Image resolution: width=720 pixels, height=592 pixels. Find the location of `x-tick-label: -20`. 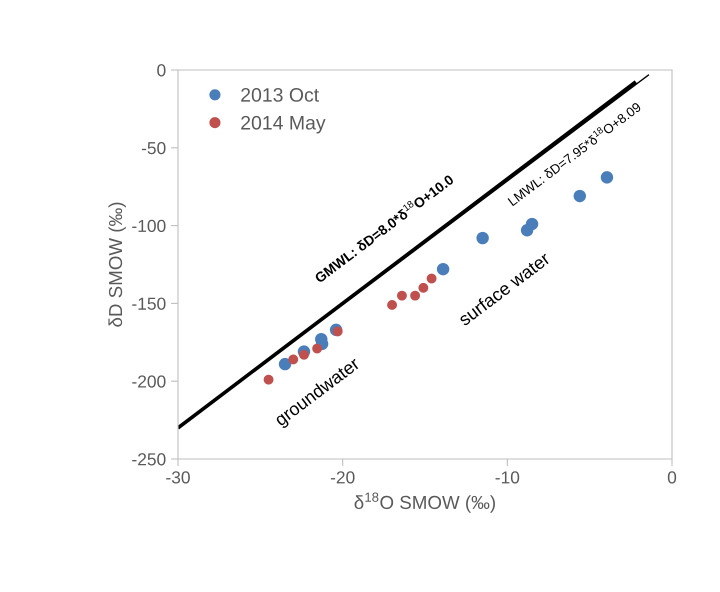

x-tick-label: -20 is located at coordinates (342, 477).